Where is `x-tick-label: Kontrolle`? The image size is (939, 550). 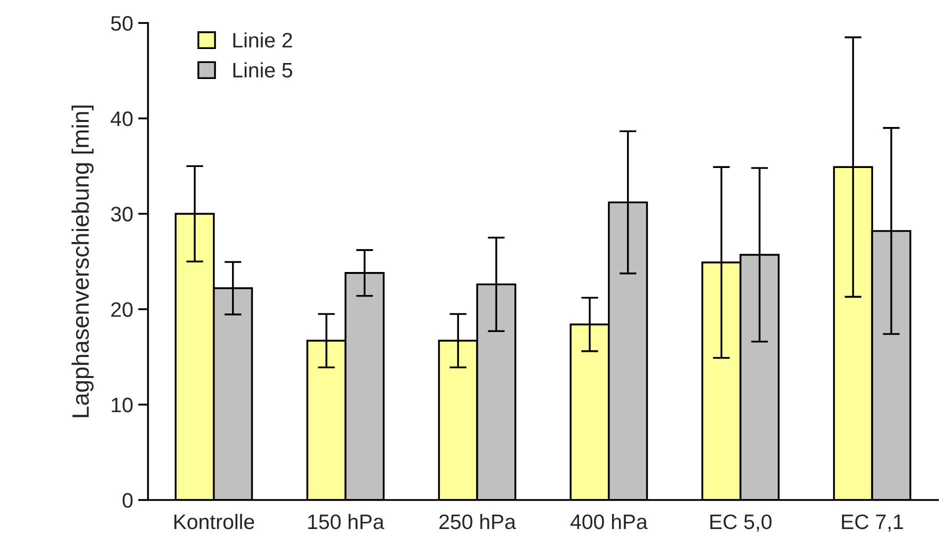
x-tick-label: Kontrolle is located at coordinates (214, 522).